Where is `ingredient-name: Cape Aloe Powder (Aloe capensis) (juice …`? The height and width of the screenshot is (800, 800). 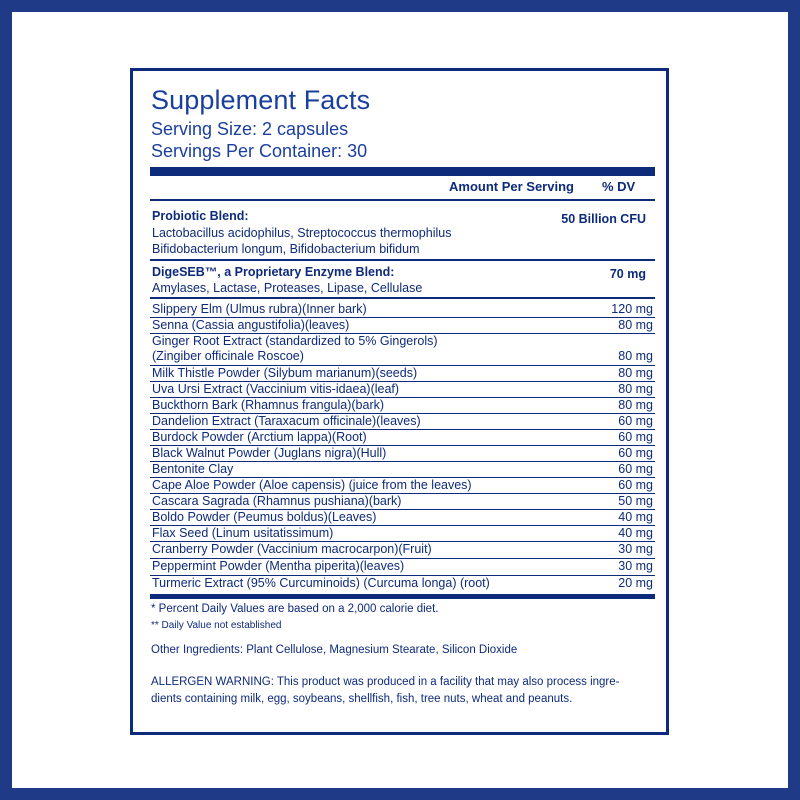
ingredient-name: Cape Aloe Powder (Aloe capensis) (juice … is located at coordinates (312, 485).